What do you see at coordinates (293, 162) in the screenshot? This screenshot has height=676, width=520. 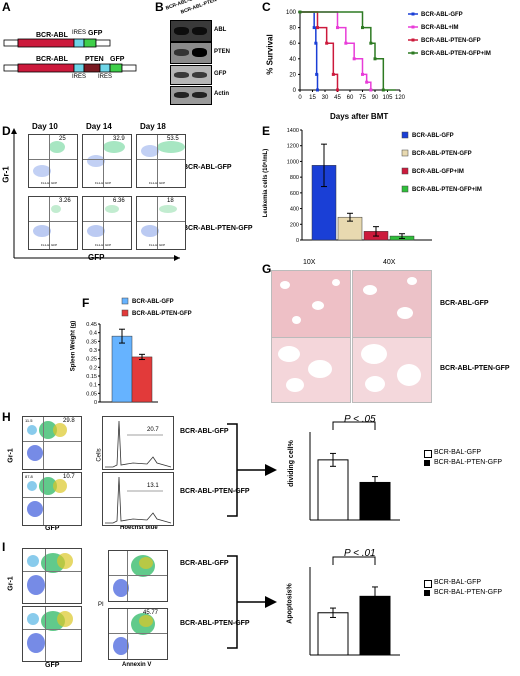 I see `bar-y-tick-label: 1000` at bounding box center [293, 162].